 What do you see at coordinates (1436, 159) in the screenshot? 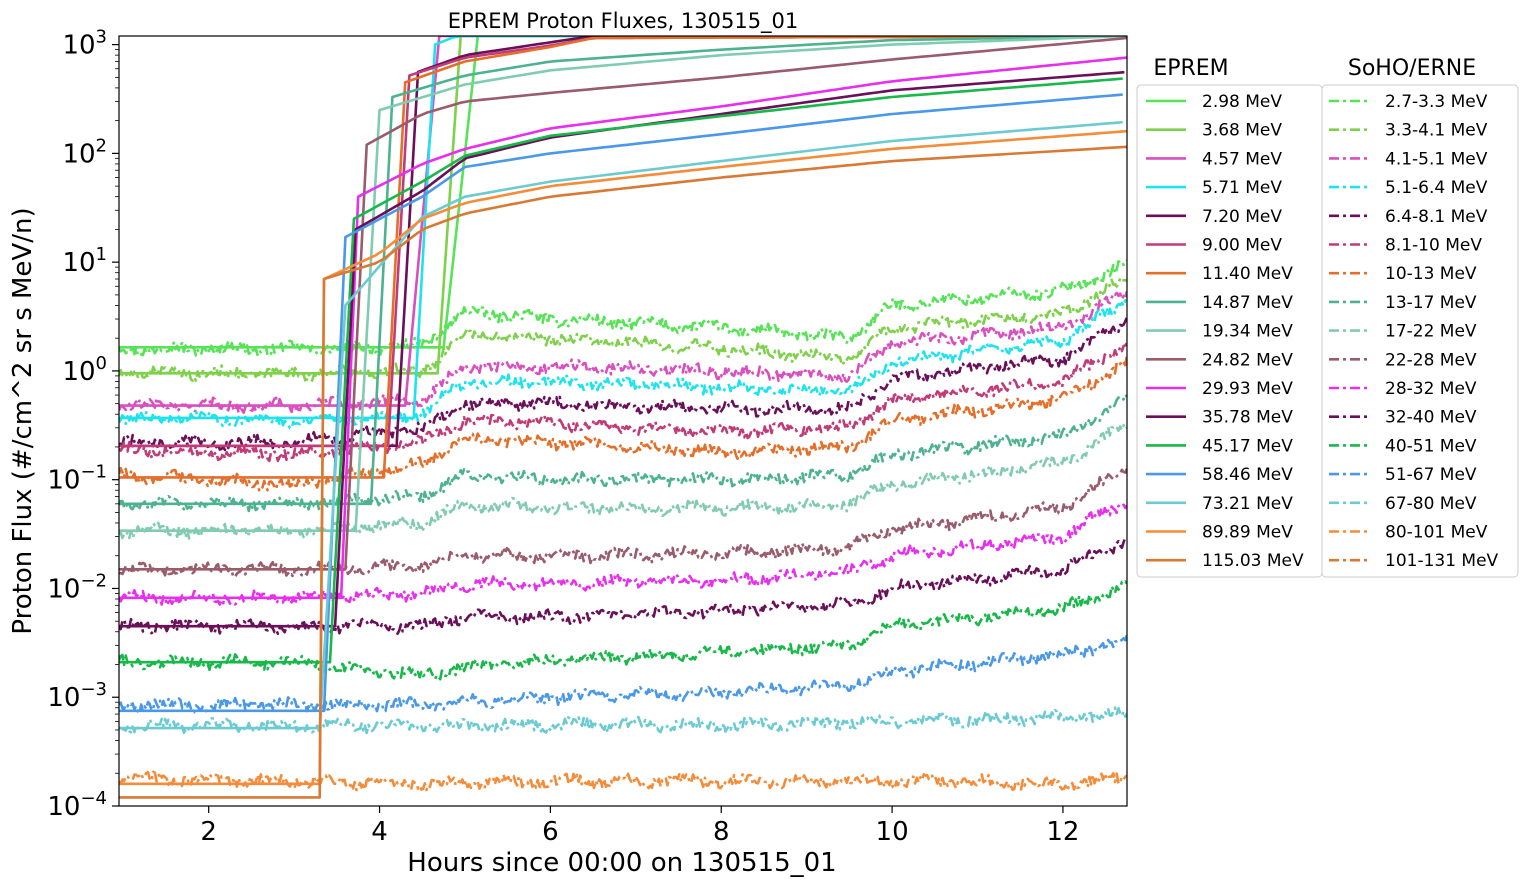
I see `legend-label: 4.1-5.1 MeV` at bounding box center [1436, 159].